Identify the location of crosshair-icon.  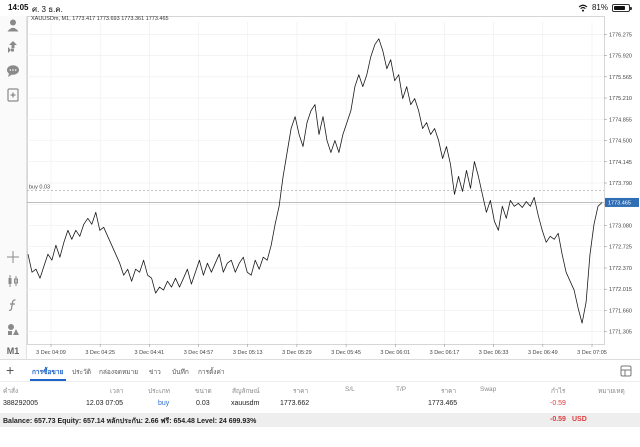
(13, 257).